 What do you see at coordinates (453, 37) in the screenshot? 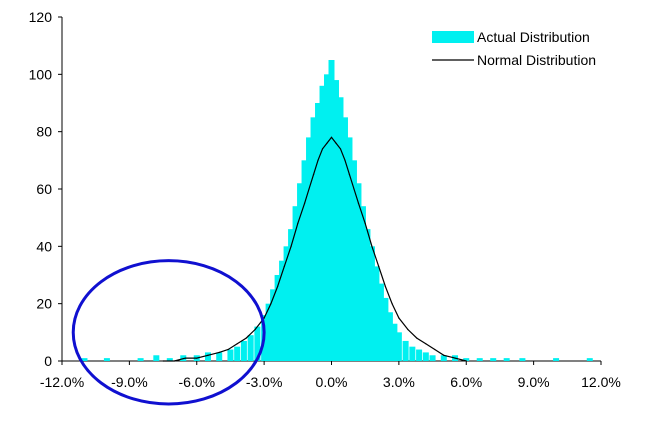
I see `legend-swatch-actual` at bounding box center [453, 37].